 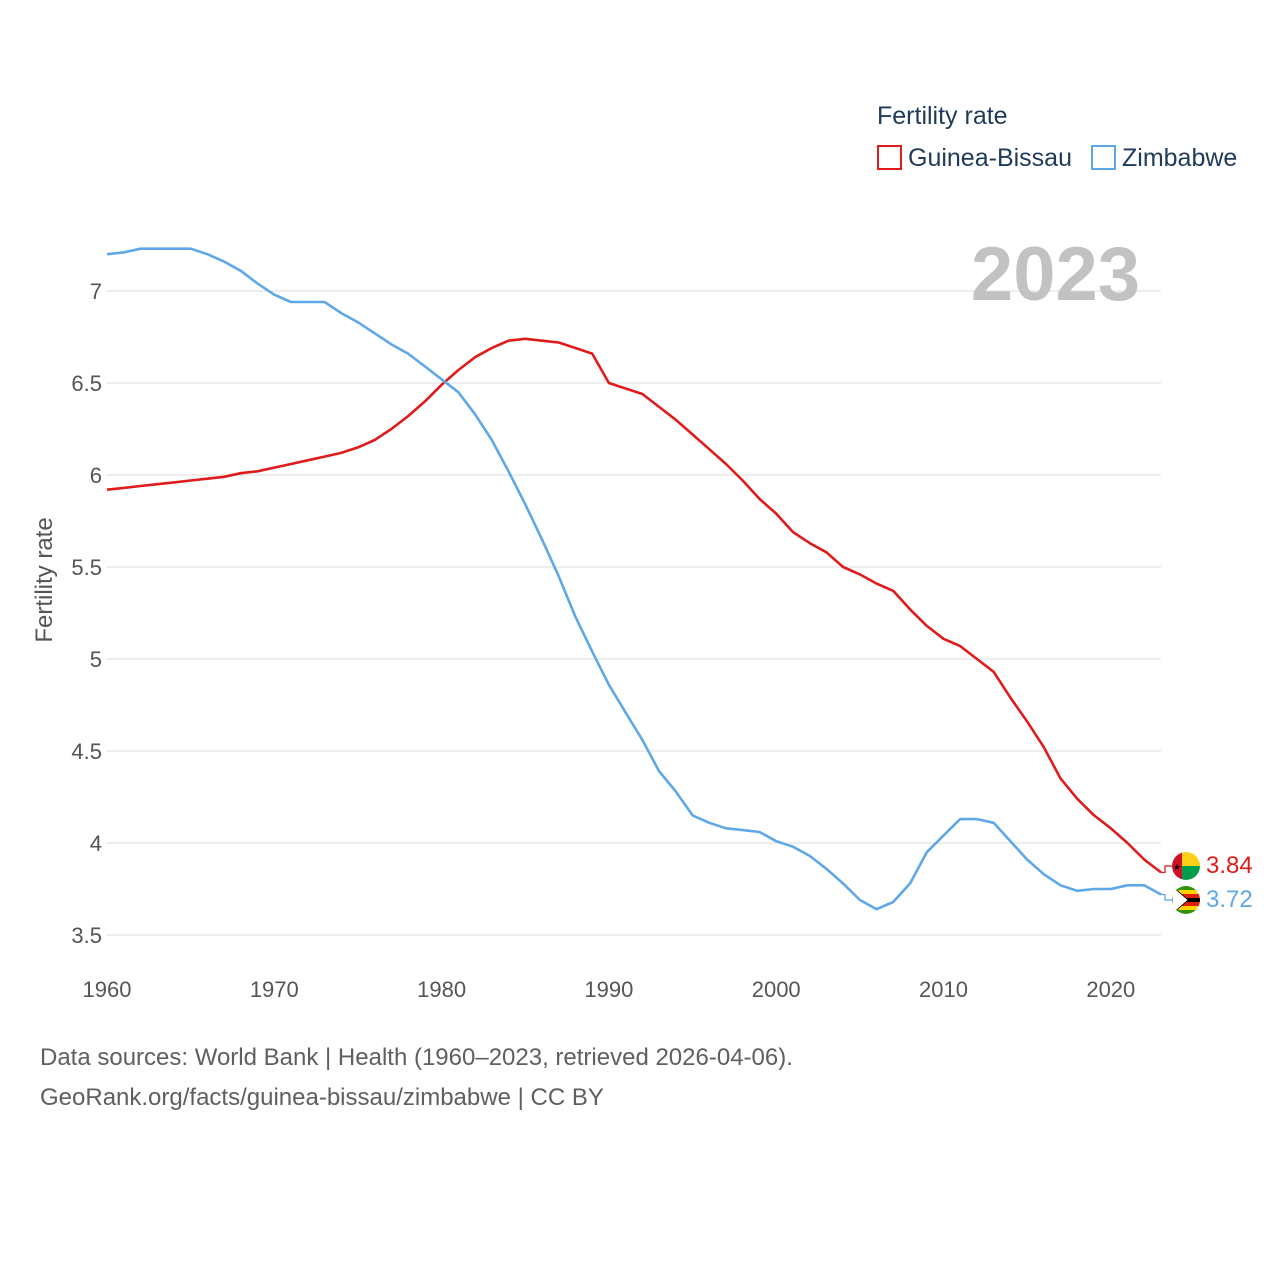 What do you see at coordinates (44, 579) in the screenshot?
I see `y-axis-label: Fertility rate` at bounding box center [44, 579].